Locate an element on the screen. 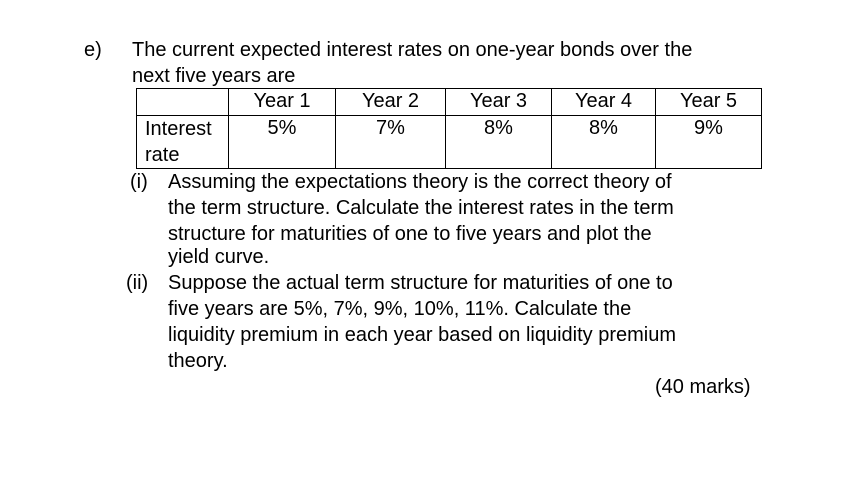  table-header-cell-year-2: Year 2 is located at coordinates (390, 102).